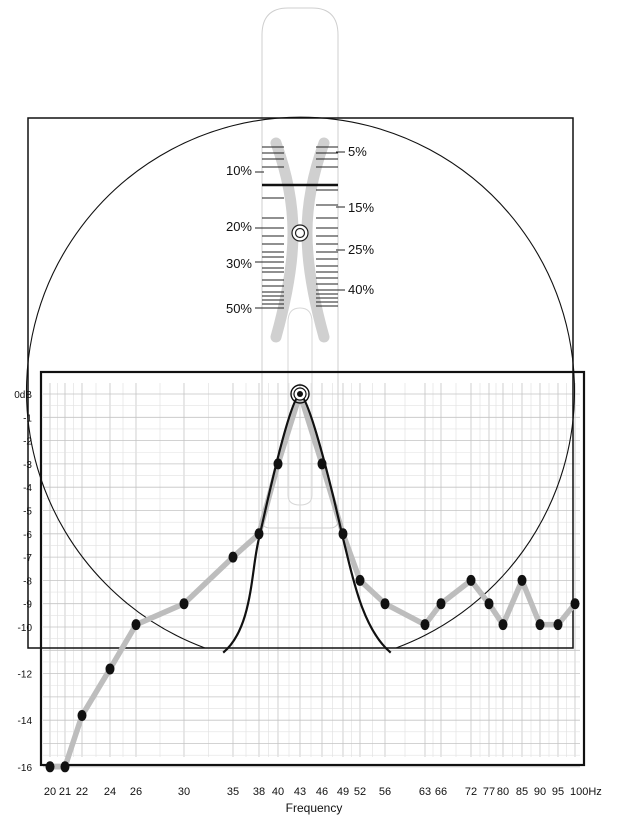 Image resolution: width=618 pixels, height=817 pixels. I want to click on x-tick-label: 80, so click(503, 792).